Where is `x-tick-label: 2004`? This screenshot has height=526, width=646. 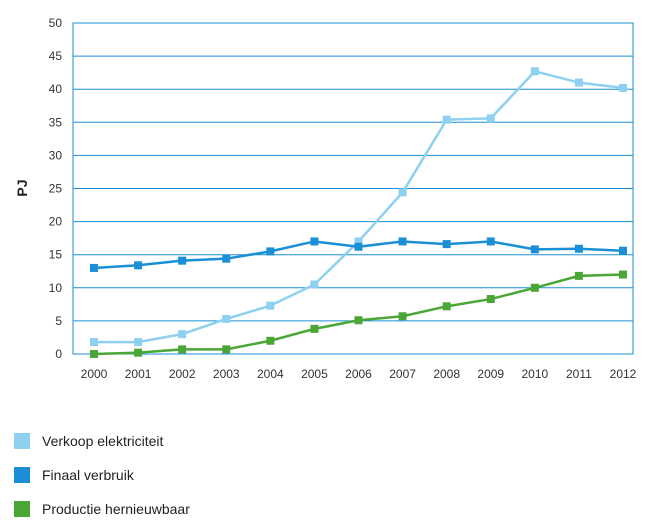 x-tick-label: 2004 is located at coordinates (270, 374).